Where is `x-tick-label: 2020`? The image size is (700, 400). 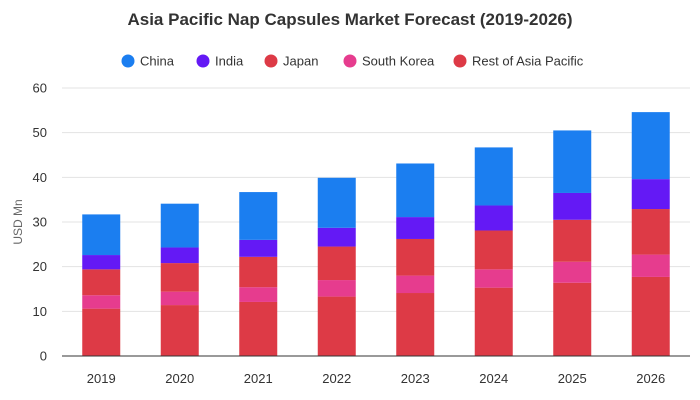 x-tick-label: 2020 is located at coordinates (179, 378).